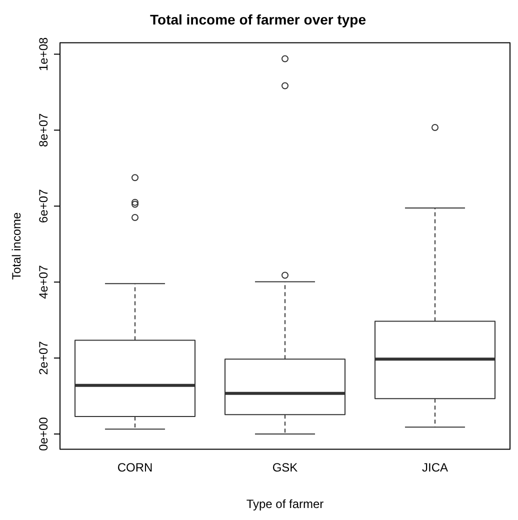 This screenshot has width=518, height=520. What do you see at coordinates (135, 467) in the screenshot?
I see `x-tick-label: CORN` at bounding box center [135, 467].